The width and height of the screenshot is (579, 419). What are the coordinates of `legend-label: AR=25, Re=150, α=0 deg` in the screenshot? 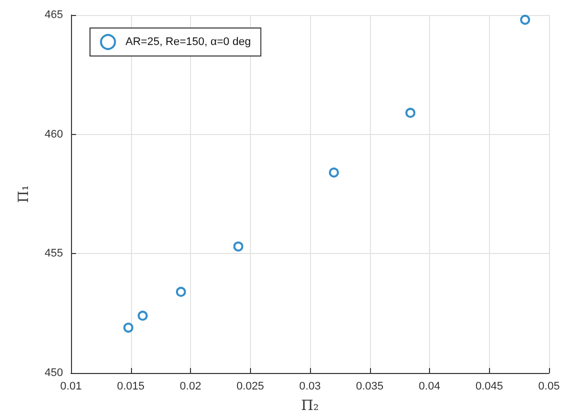 It's located at (188, 42).